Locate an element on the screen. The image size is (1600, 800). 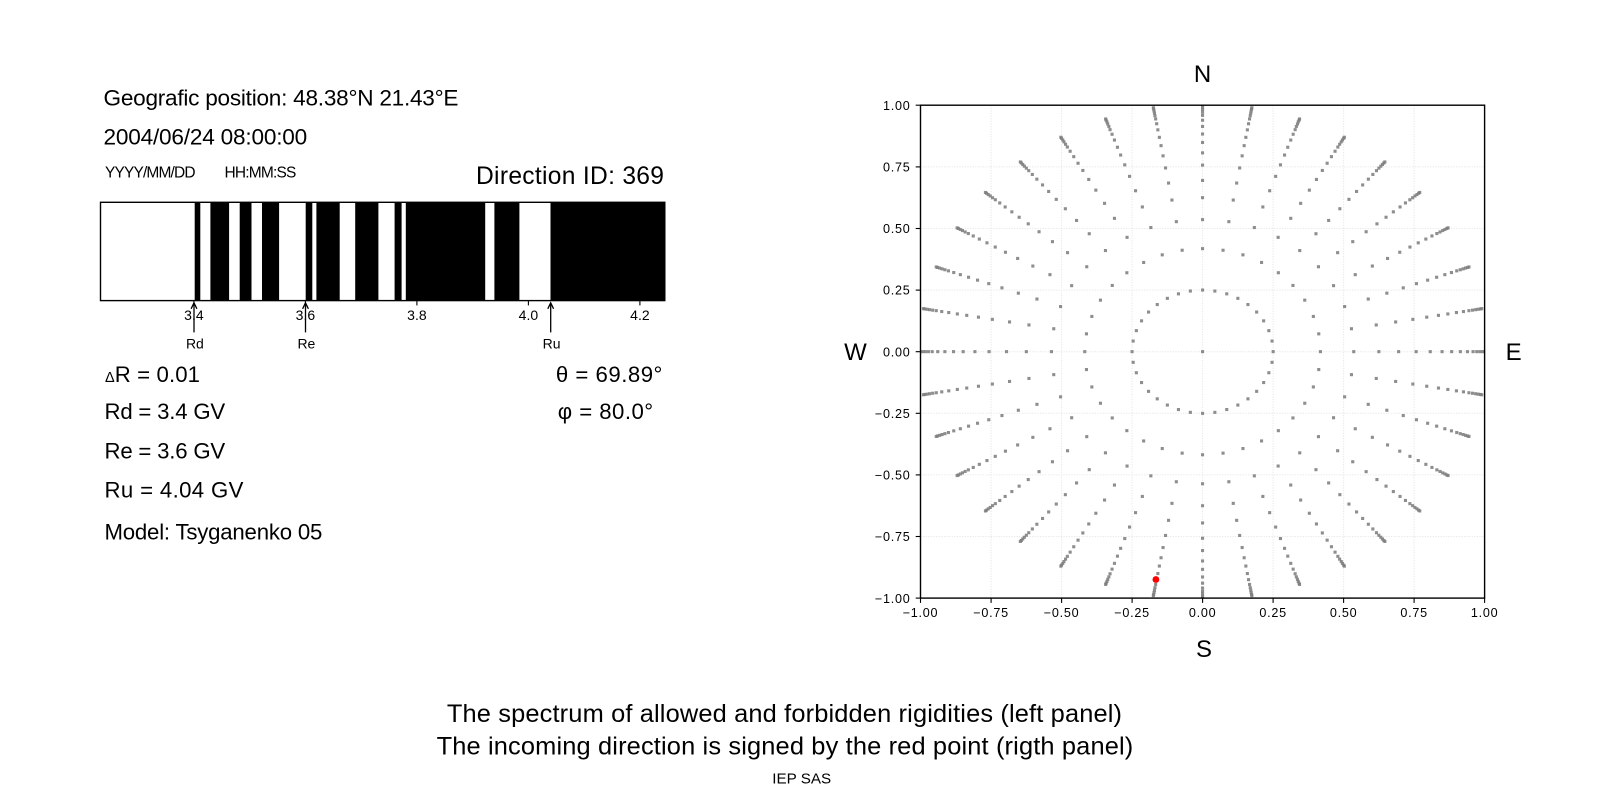
svg-text: 4.0 is located at coordinates (529, 315).